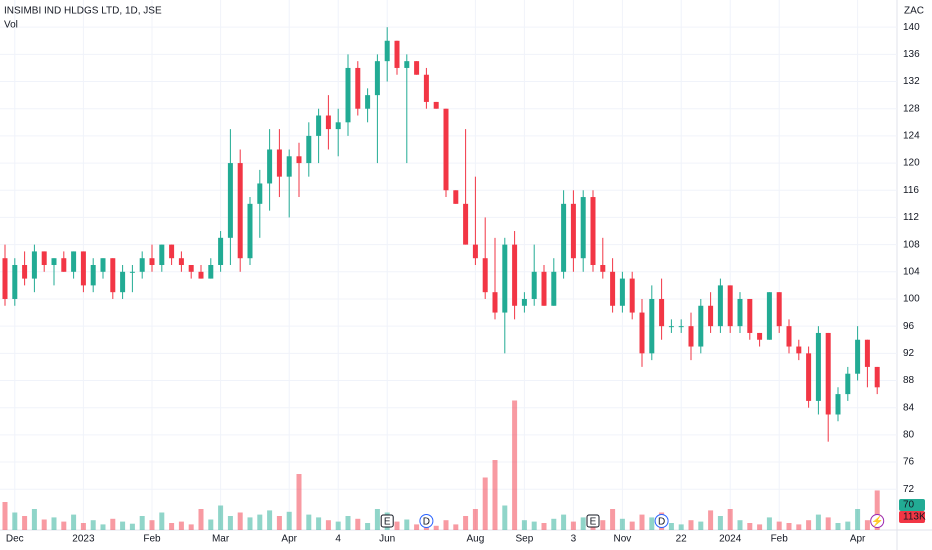 This screenshot has width=932, height=550. I want to click on x-tick-label: 22, so click(682, 539).